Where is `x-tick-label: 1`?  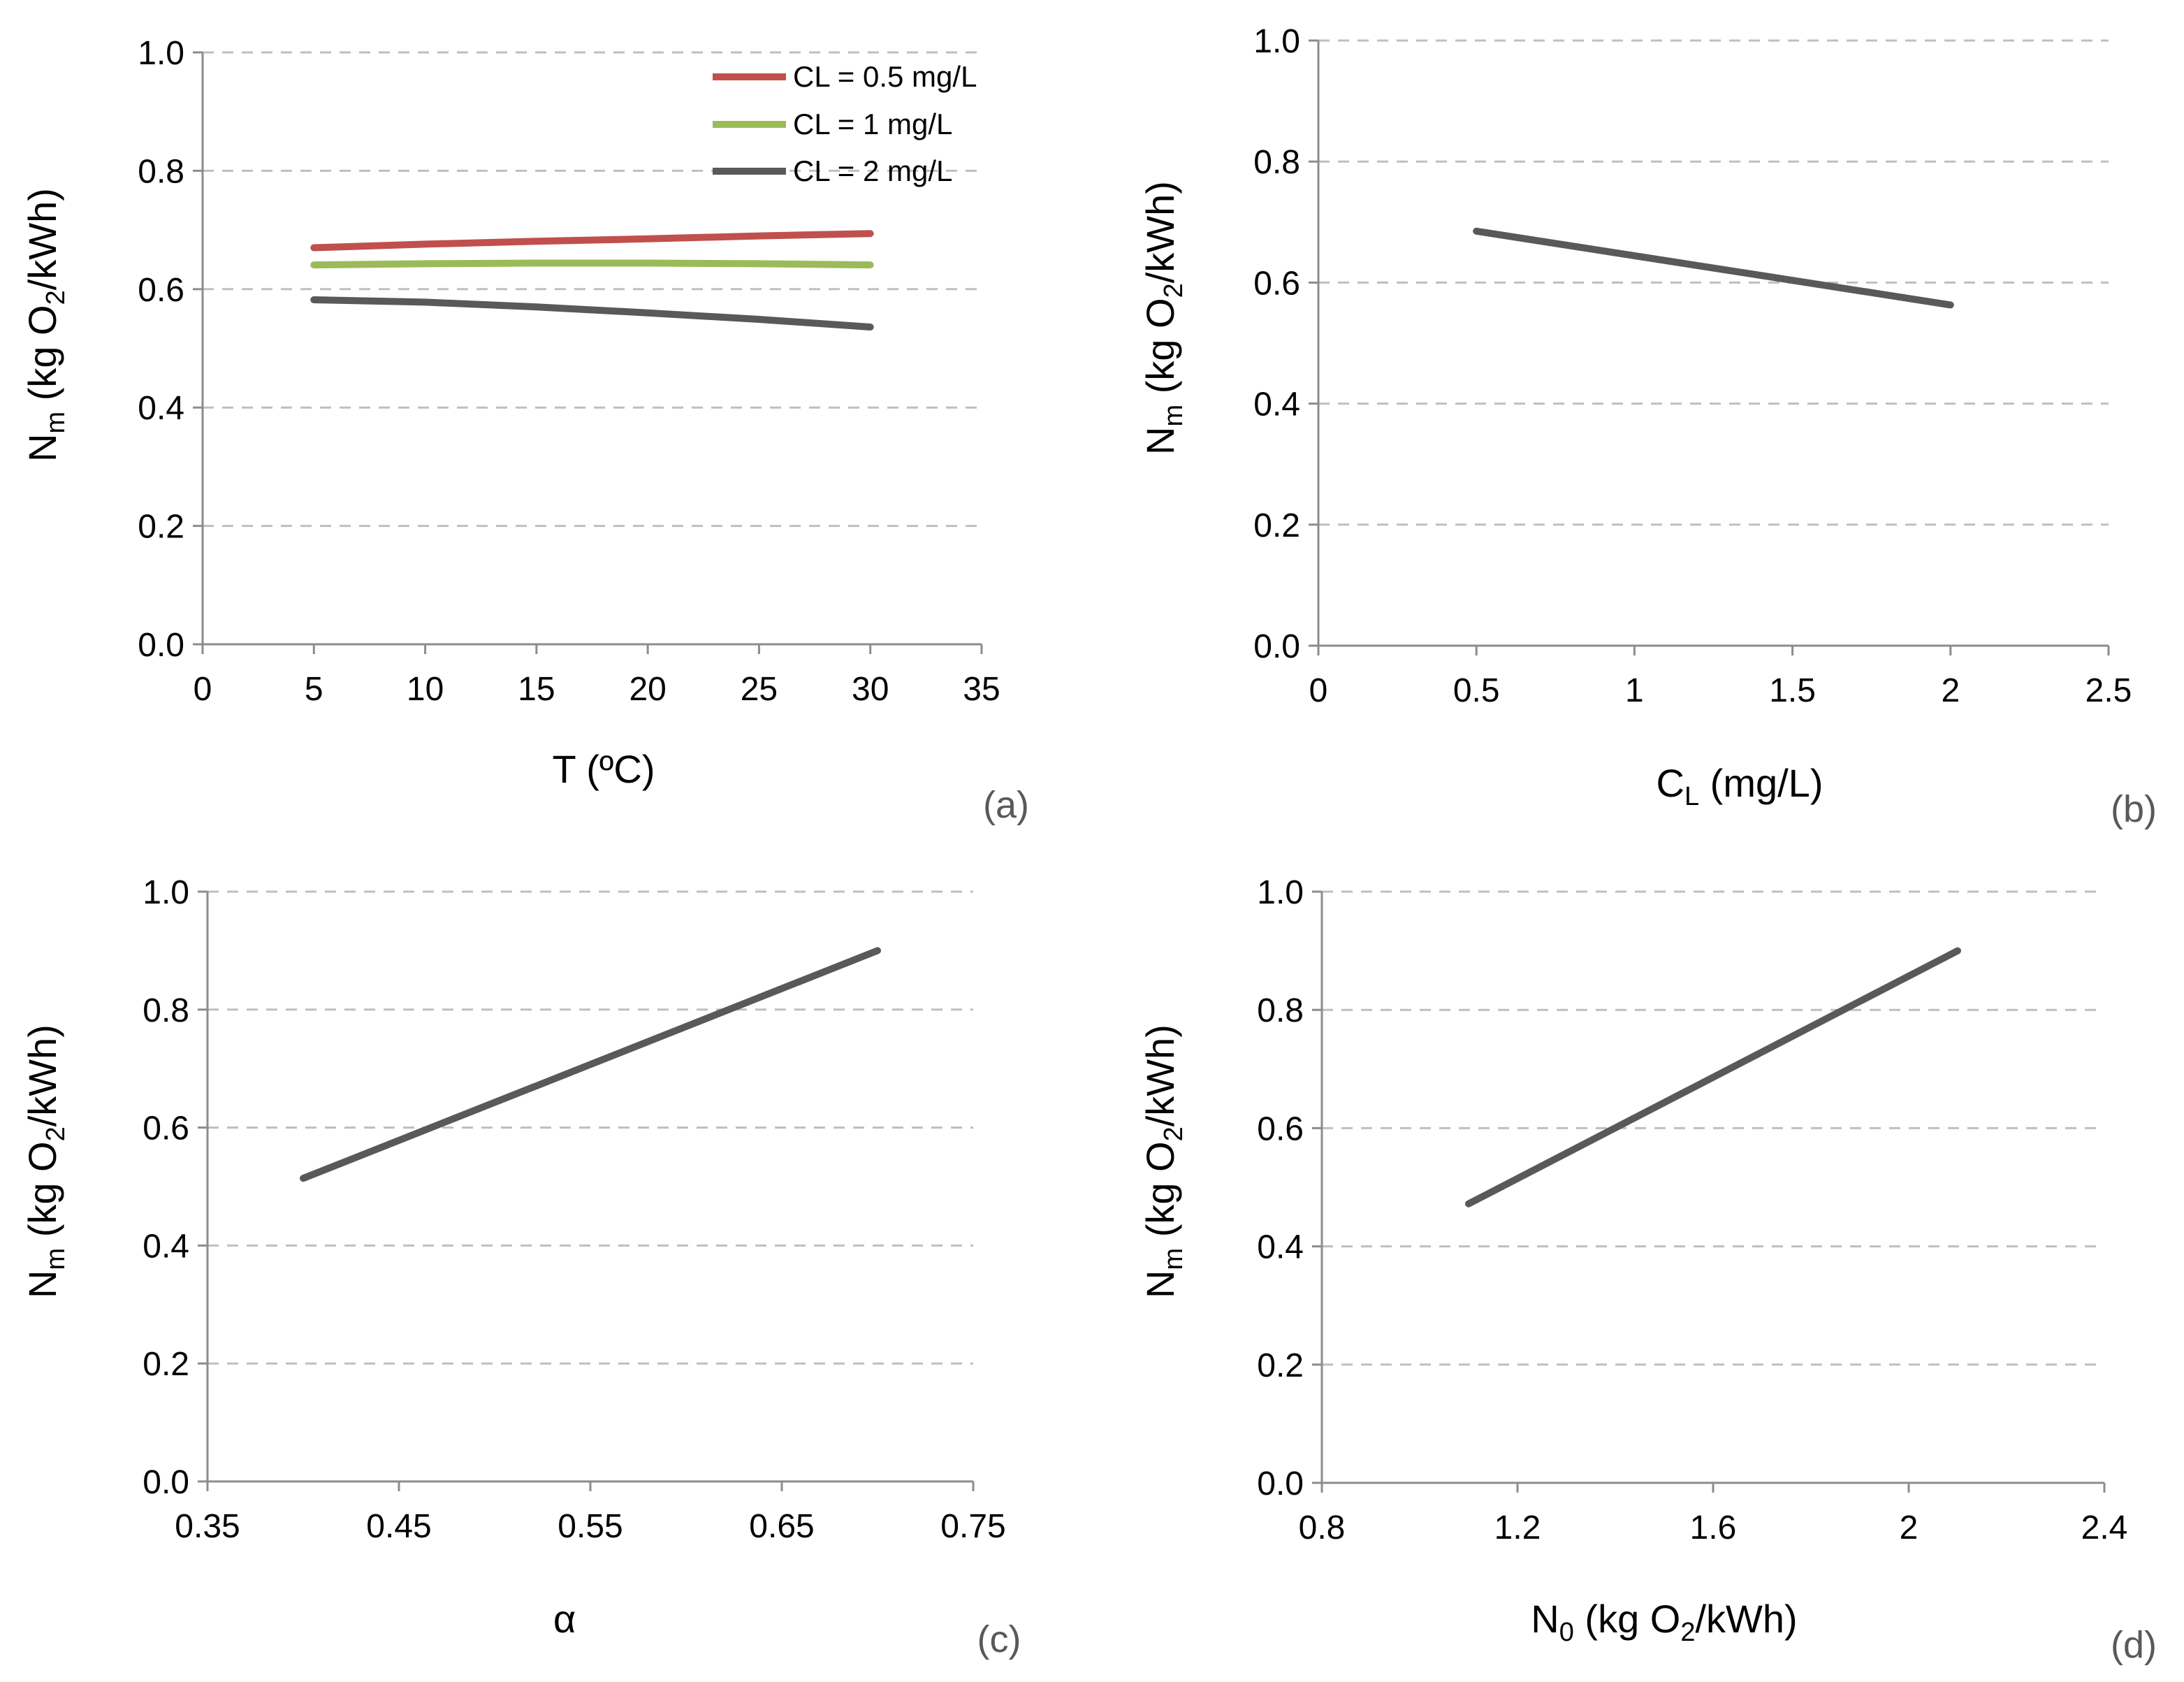
x-tick-label: 1 is located at coordinates (1634, 691).